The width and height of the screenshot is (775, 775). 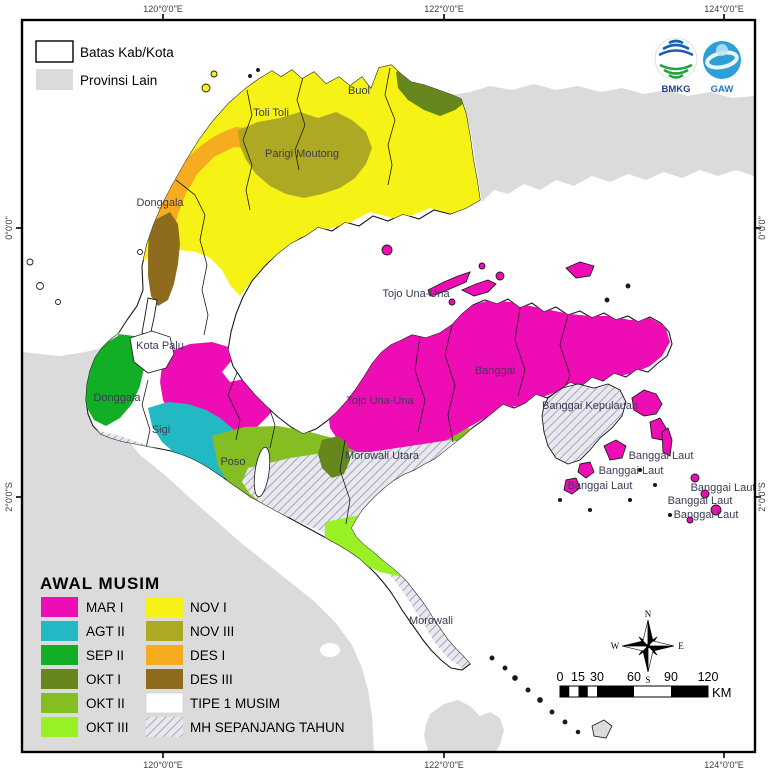 What do you see at coordinates (676, 66) in the screenshot?
I see `bmkg-logo: BMKG` at bounding box center [676, 66].